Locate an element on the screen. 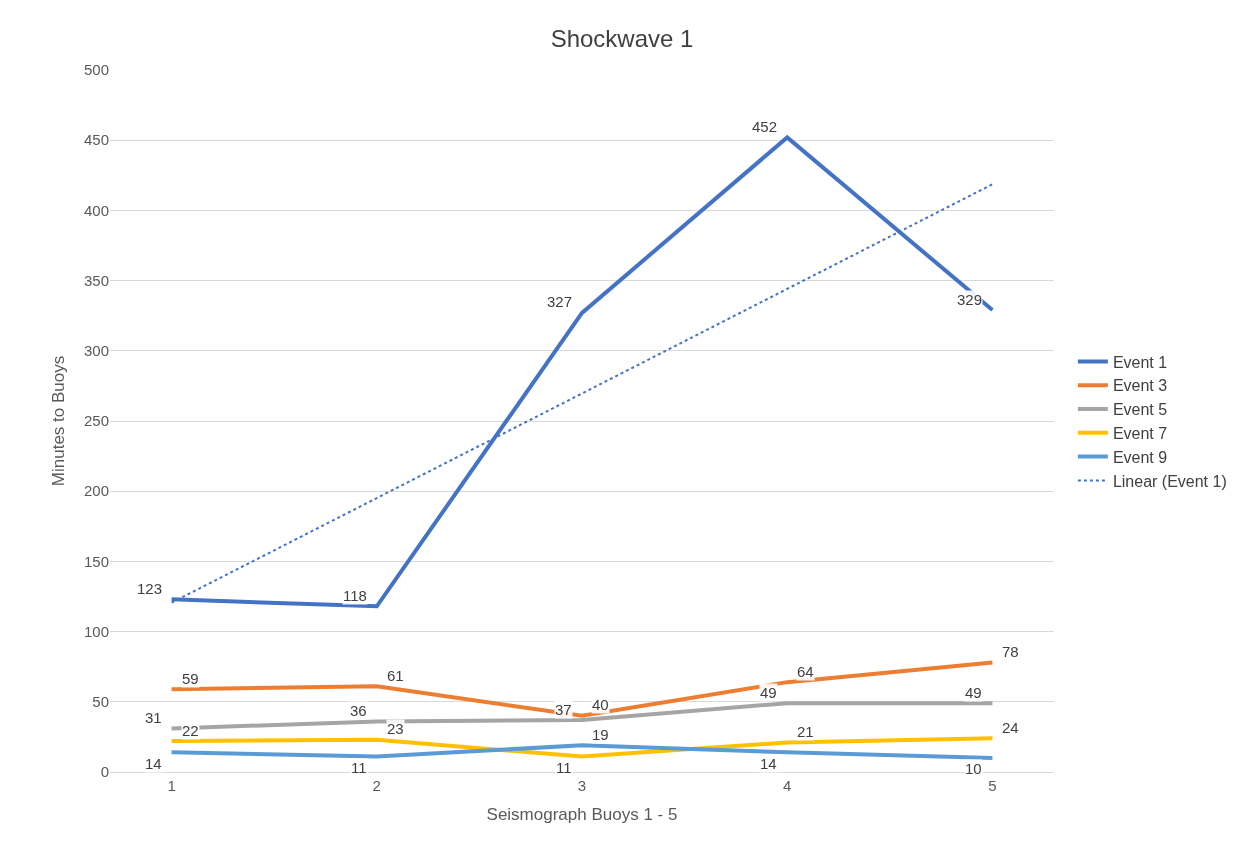 Image resolution: width=1244 pixels, height=852 pixels. data-label: 123 is located at coordinates (150, 588).